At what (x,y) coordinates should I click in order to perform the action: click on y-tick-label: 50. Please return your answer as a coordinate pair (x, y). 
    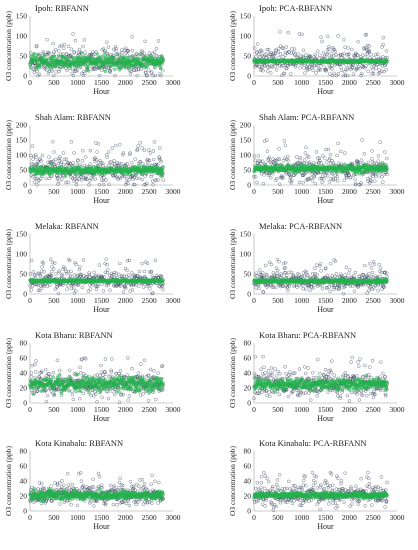
    Looking at the image, I should click on (24, 56).